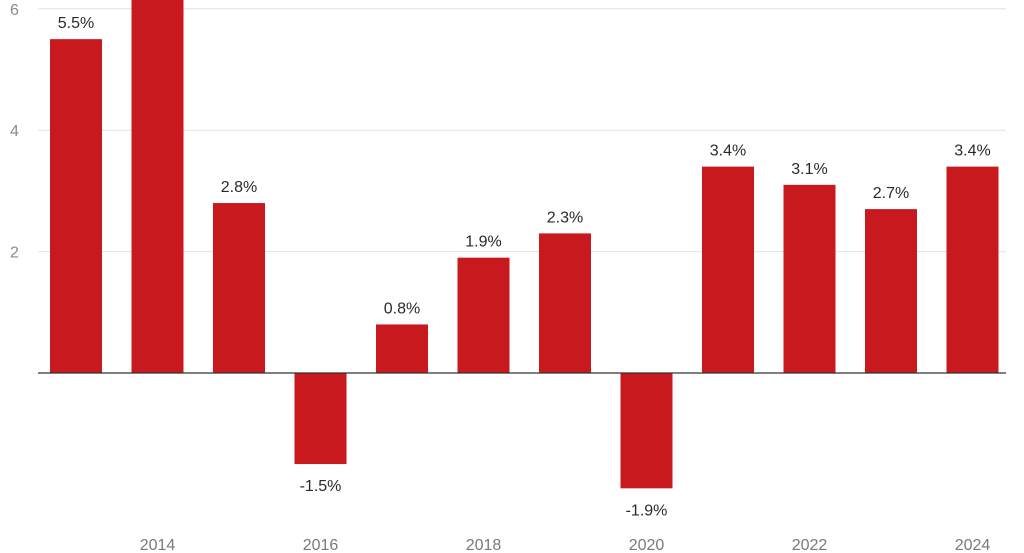  Describe the element at coordinates (973, 545) in the screenshot. I see `x-tick-label: 2024` at that location.